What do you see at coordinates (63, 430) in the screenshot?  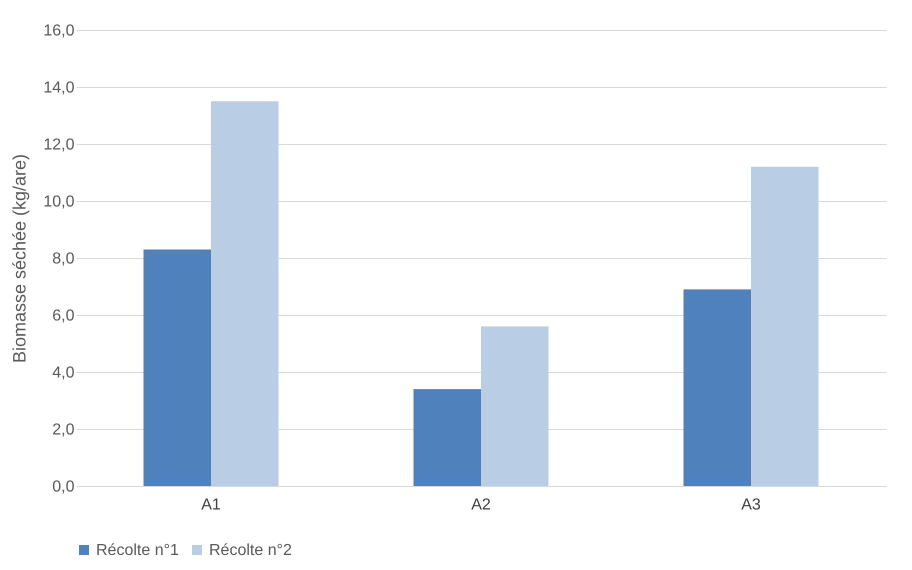 I see `y-tick-label: 2,0` at bounding box center [63, 430].